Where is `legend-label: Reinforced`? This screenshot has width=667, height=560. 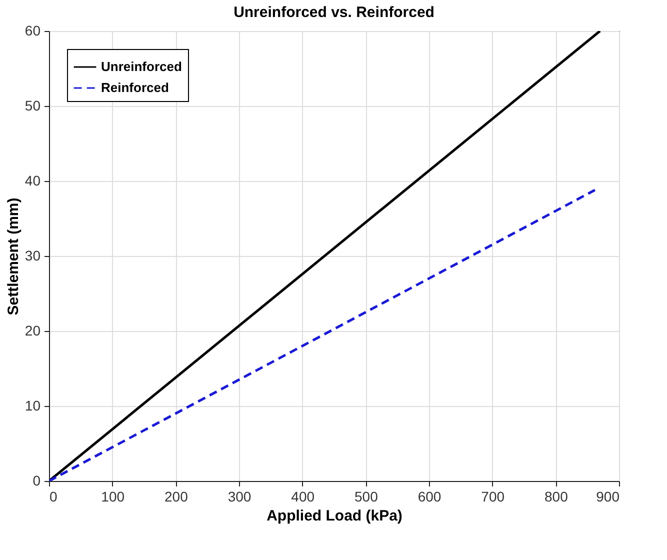 legend-label: Reinforced is located at coordinates (135, 87).